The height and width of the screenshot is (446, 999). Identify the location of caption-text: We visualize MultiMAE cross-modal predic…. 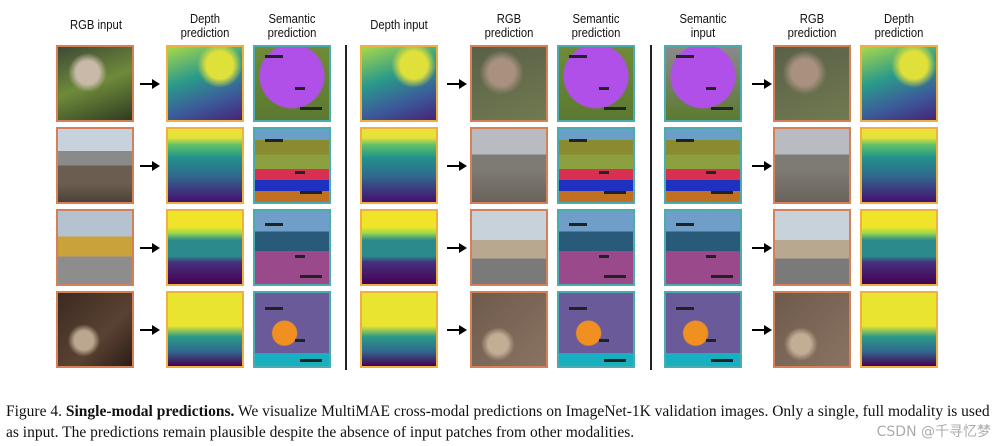
(498, 422).